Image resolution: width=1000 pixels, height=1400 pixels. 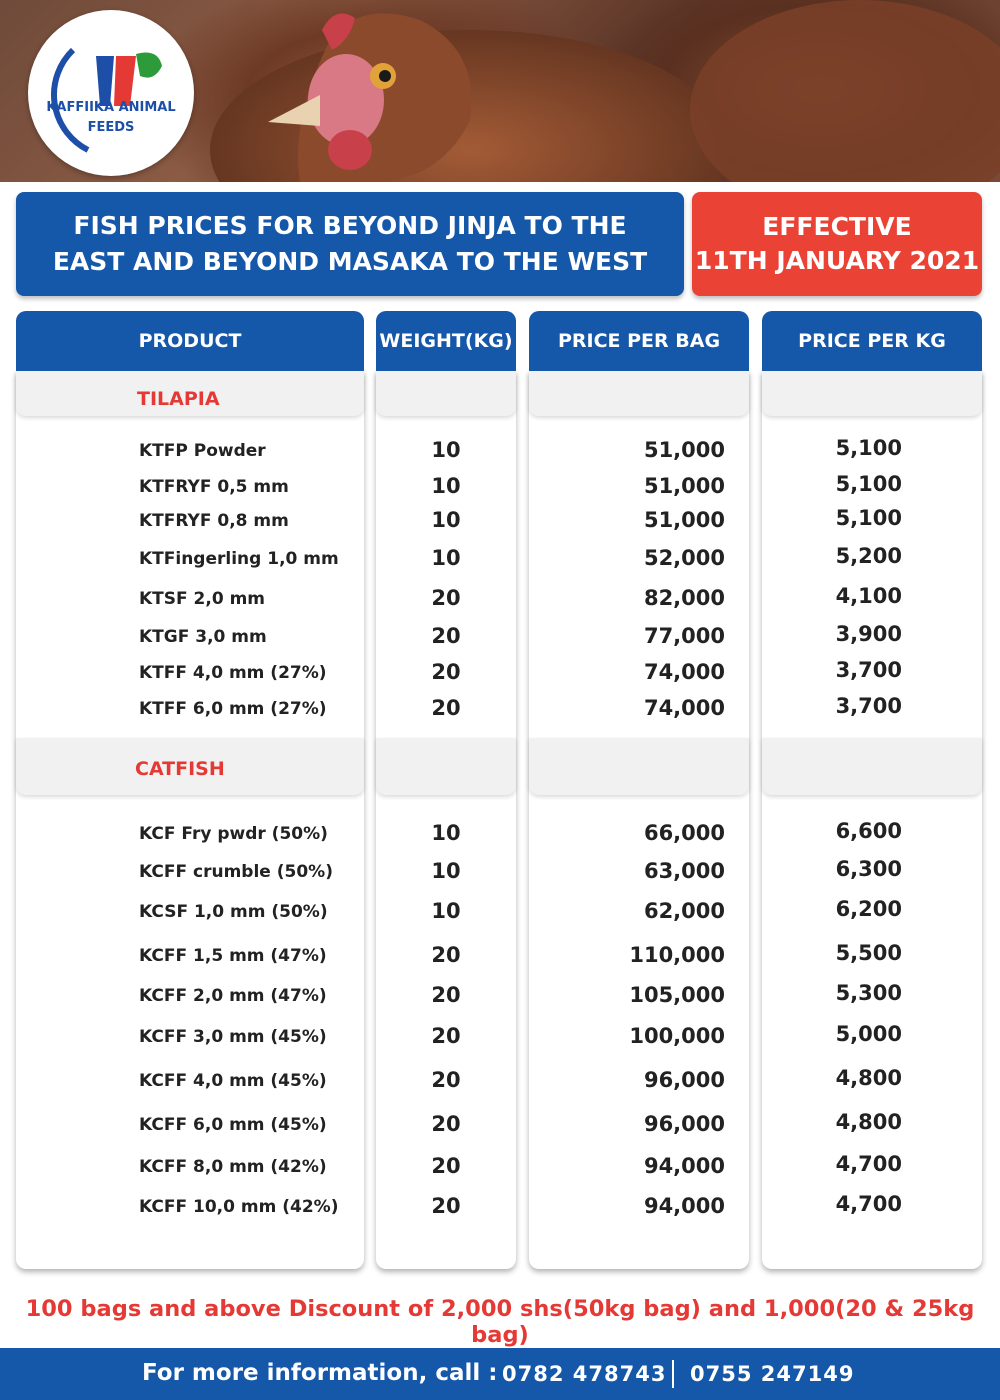 What do you see at coordinates (350, 225) in the screenshot?
I see `title-line1: FISH PRICES FOR BEYOND JINJA TO THE` at bounding box center [350, 225].